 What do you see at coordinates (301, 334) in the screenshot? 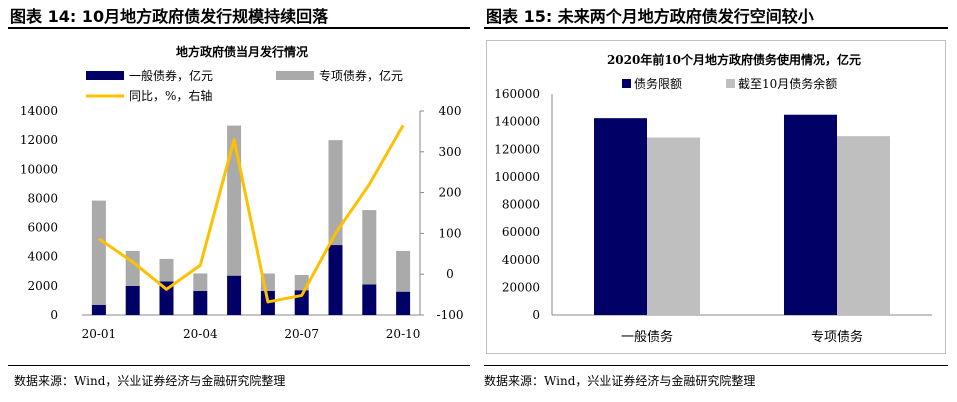
I see `x-tick-label: 20-07` at bounding box center [301, 334].